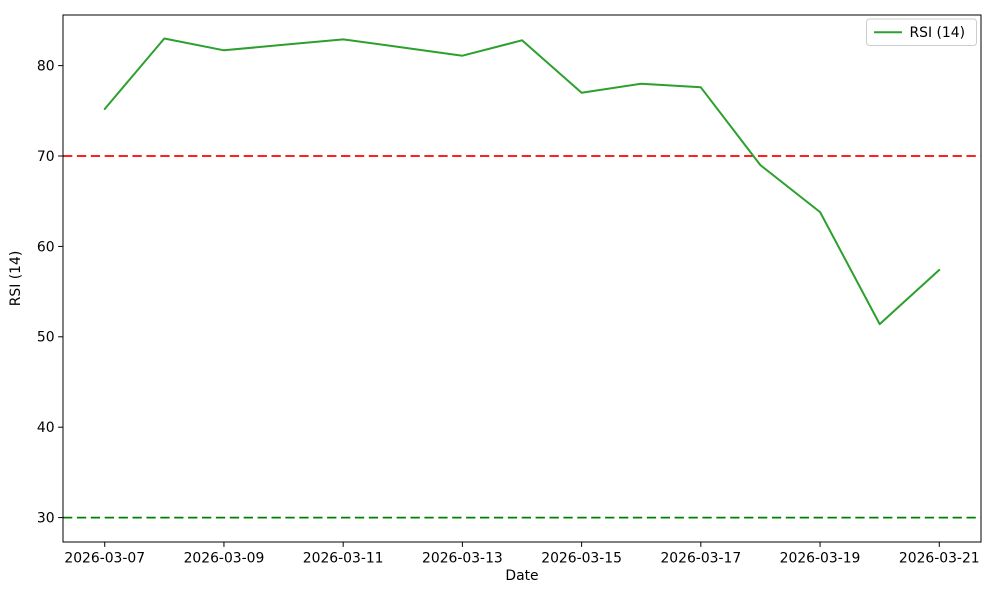  I want to click on x-axis-label: Date, so click(521, 576).